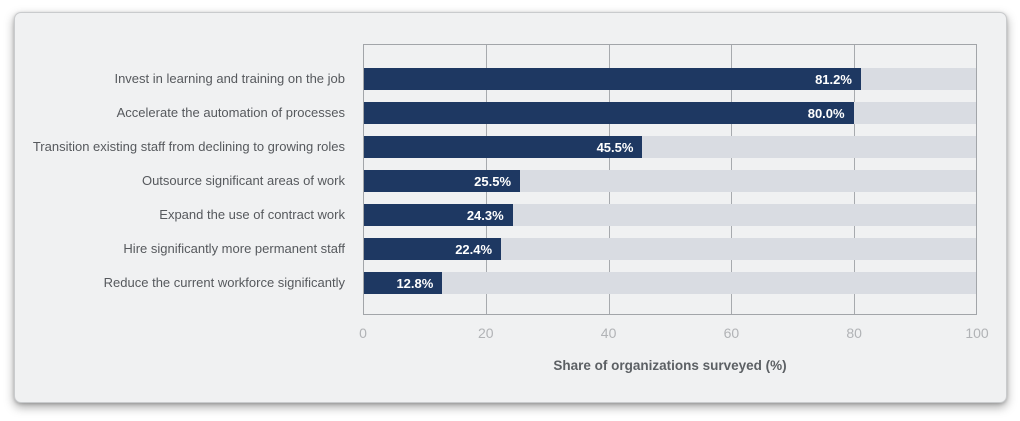  Describe the element at coordinates (234, 248) in the screenshot. I see `category-label: Hire significantly more permanent staff` at that location.